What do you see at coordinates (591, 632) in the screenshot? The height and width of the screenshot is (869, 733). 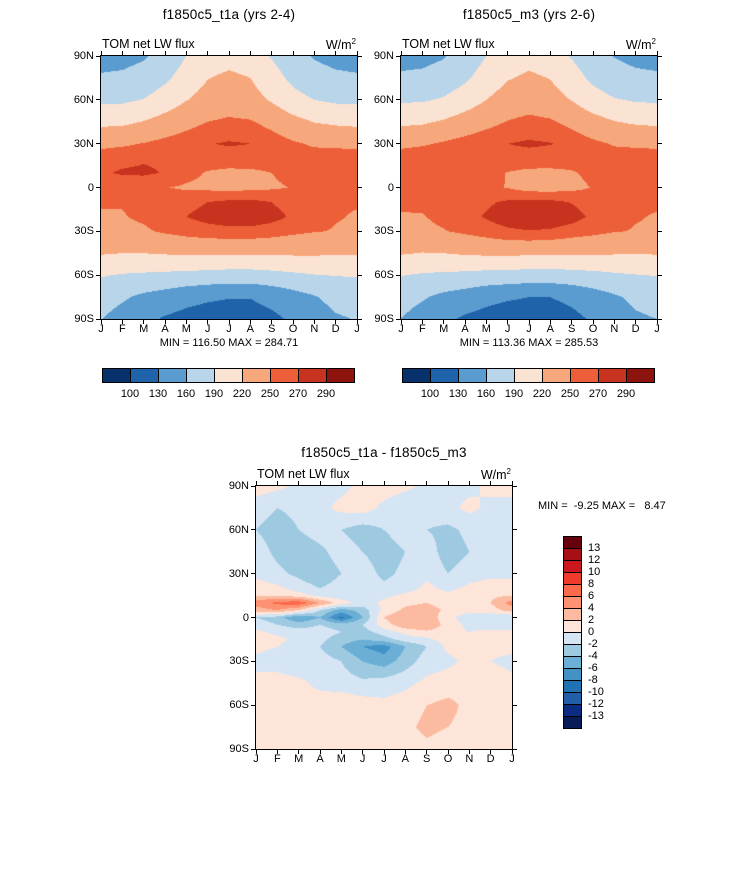 I see `colorbar-label: 0` at bounding box center [591, 632].